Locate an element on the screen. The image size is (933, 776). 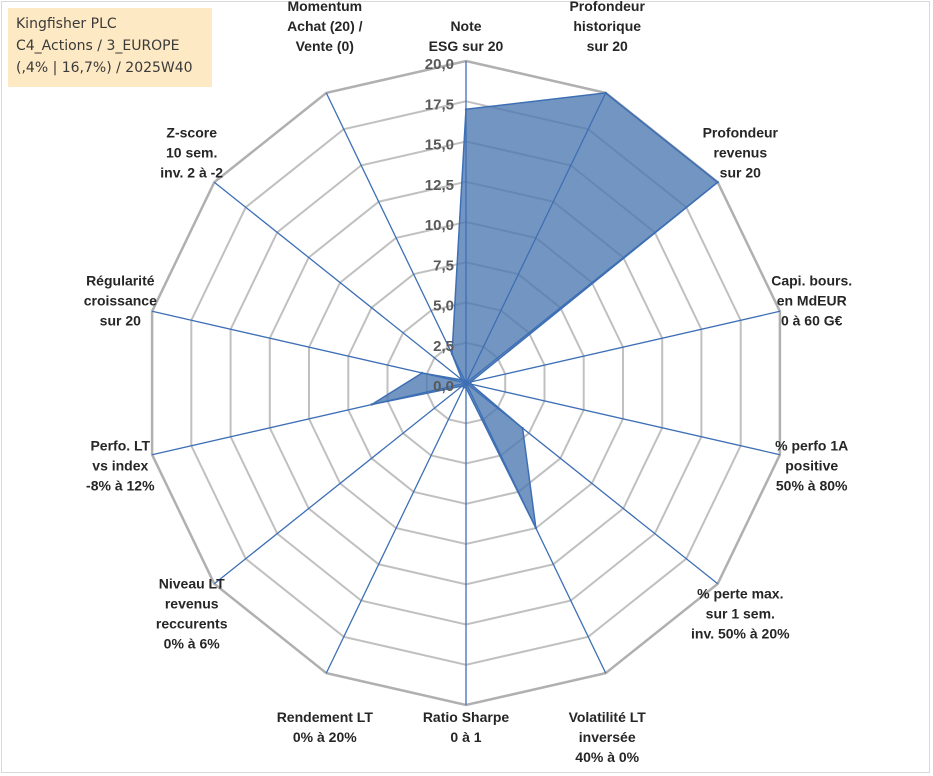
axis-label-line: Volatilité LT is located at coordinates (608, 717).